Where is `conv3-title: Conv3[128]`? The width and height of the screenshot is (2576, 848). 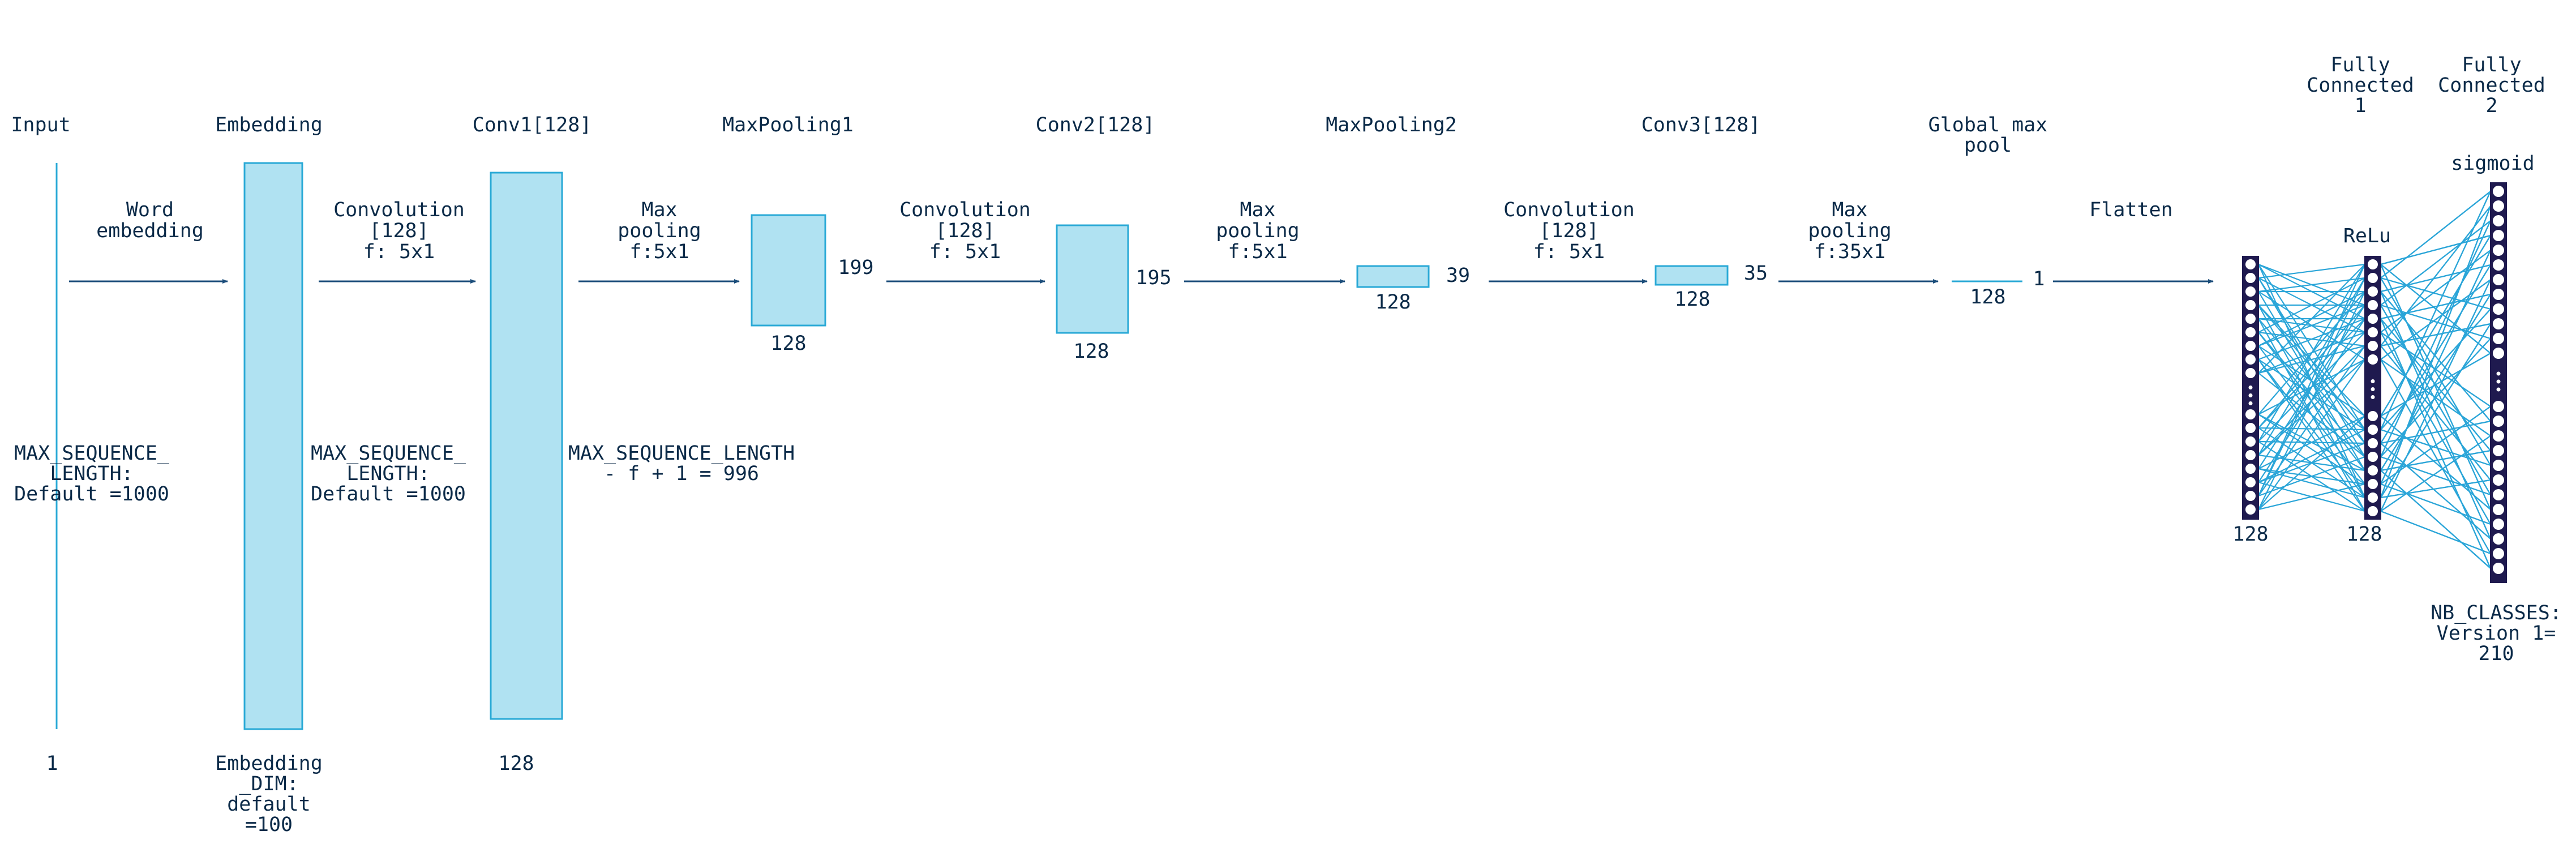
conv3-title: Conv3[128] is located at coordinates (1701, 125).